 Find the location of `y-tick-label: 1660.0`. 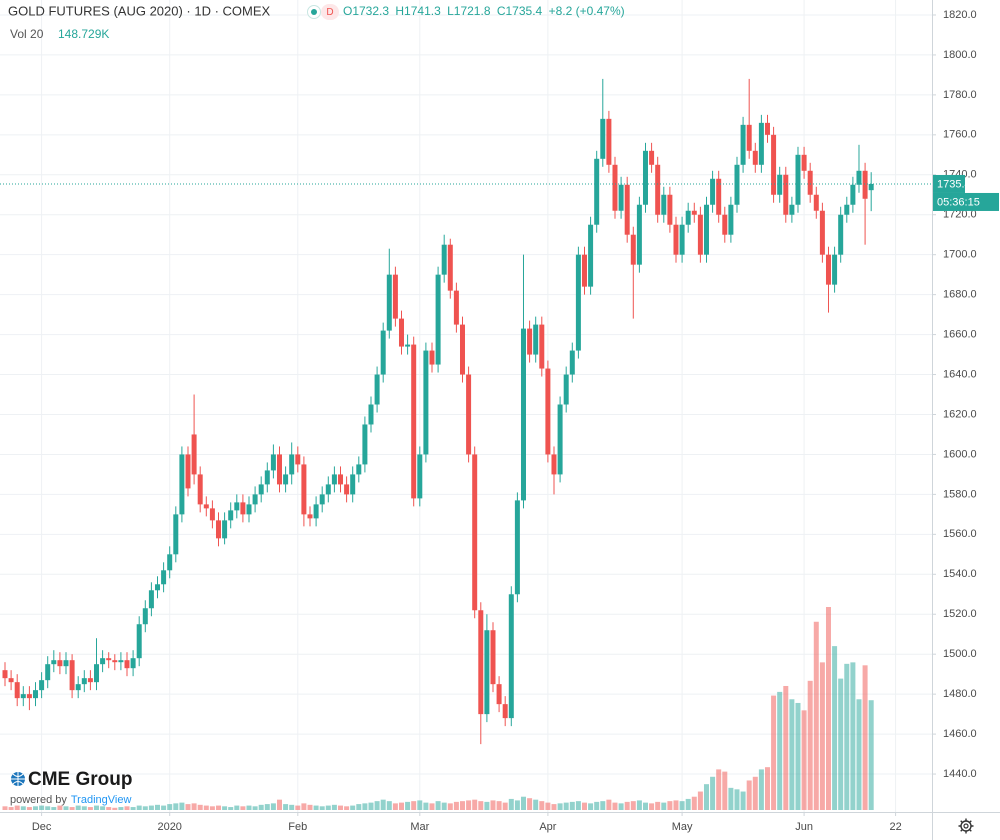

y-tick-label: 1660.0 is located at coordinates (960, 334).